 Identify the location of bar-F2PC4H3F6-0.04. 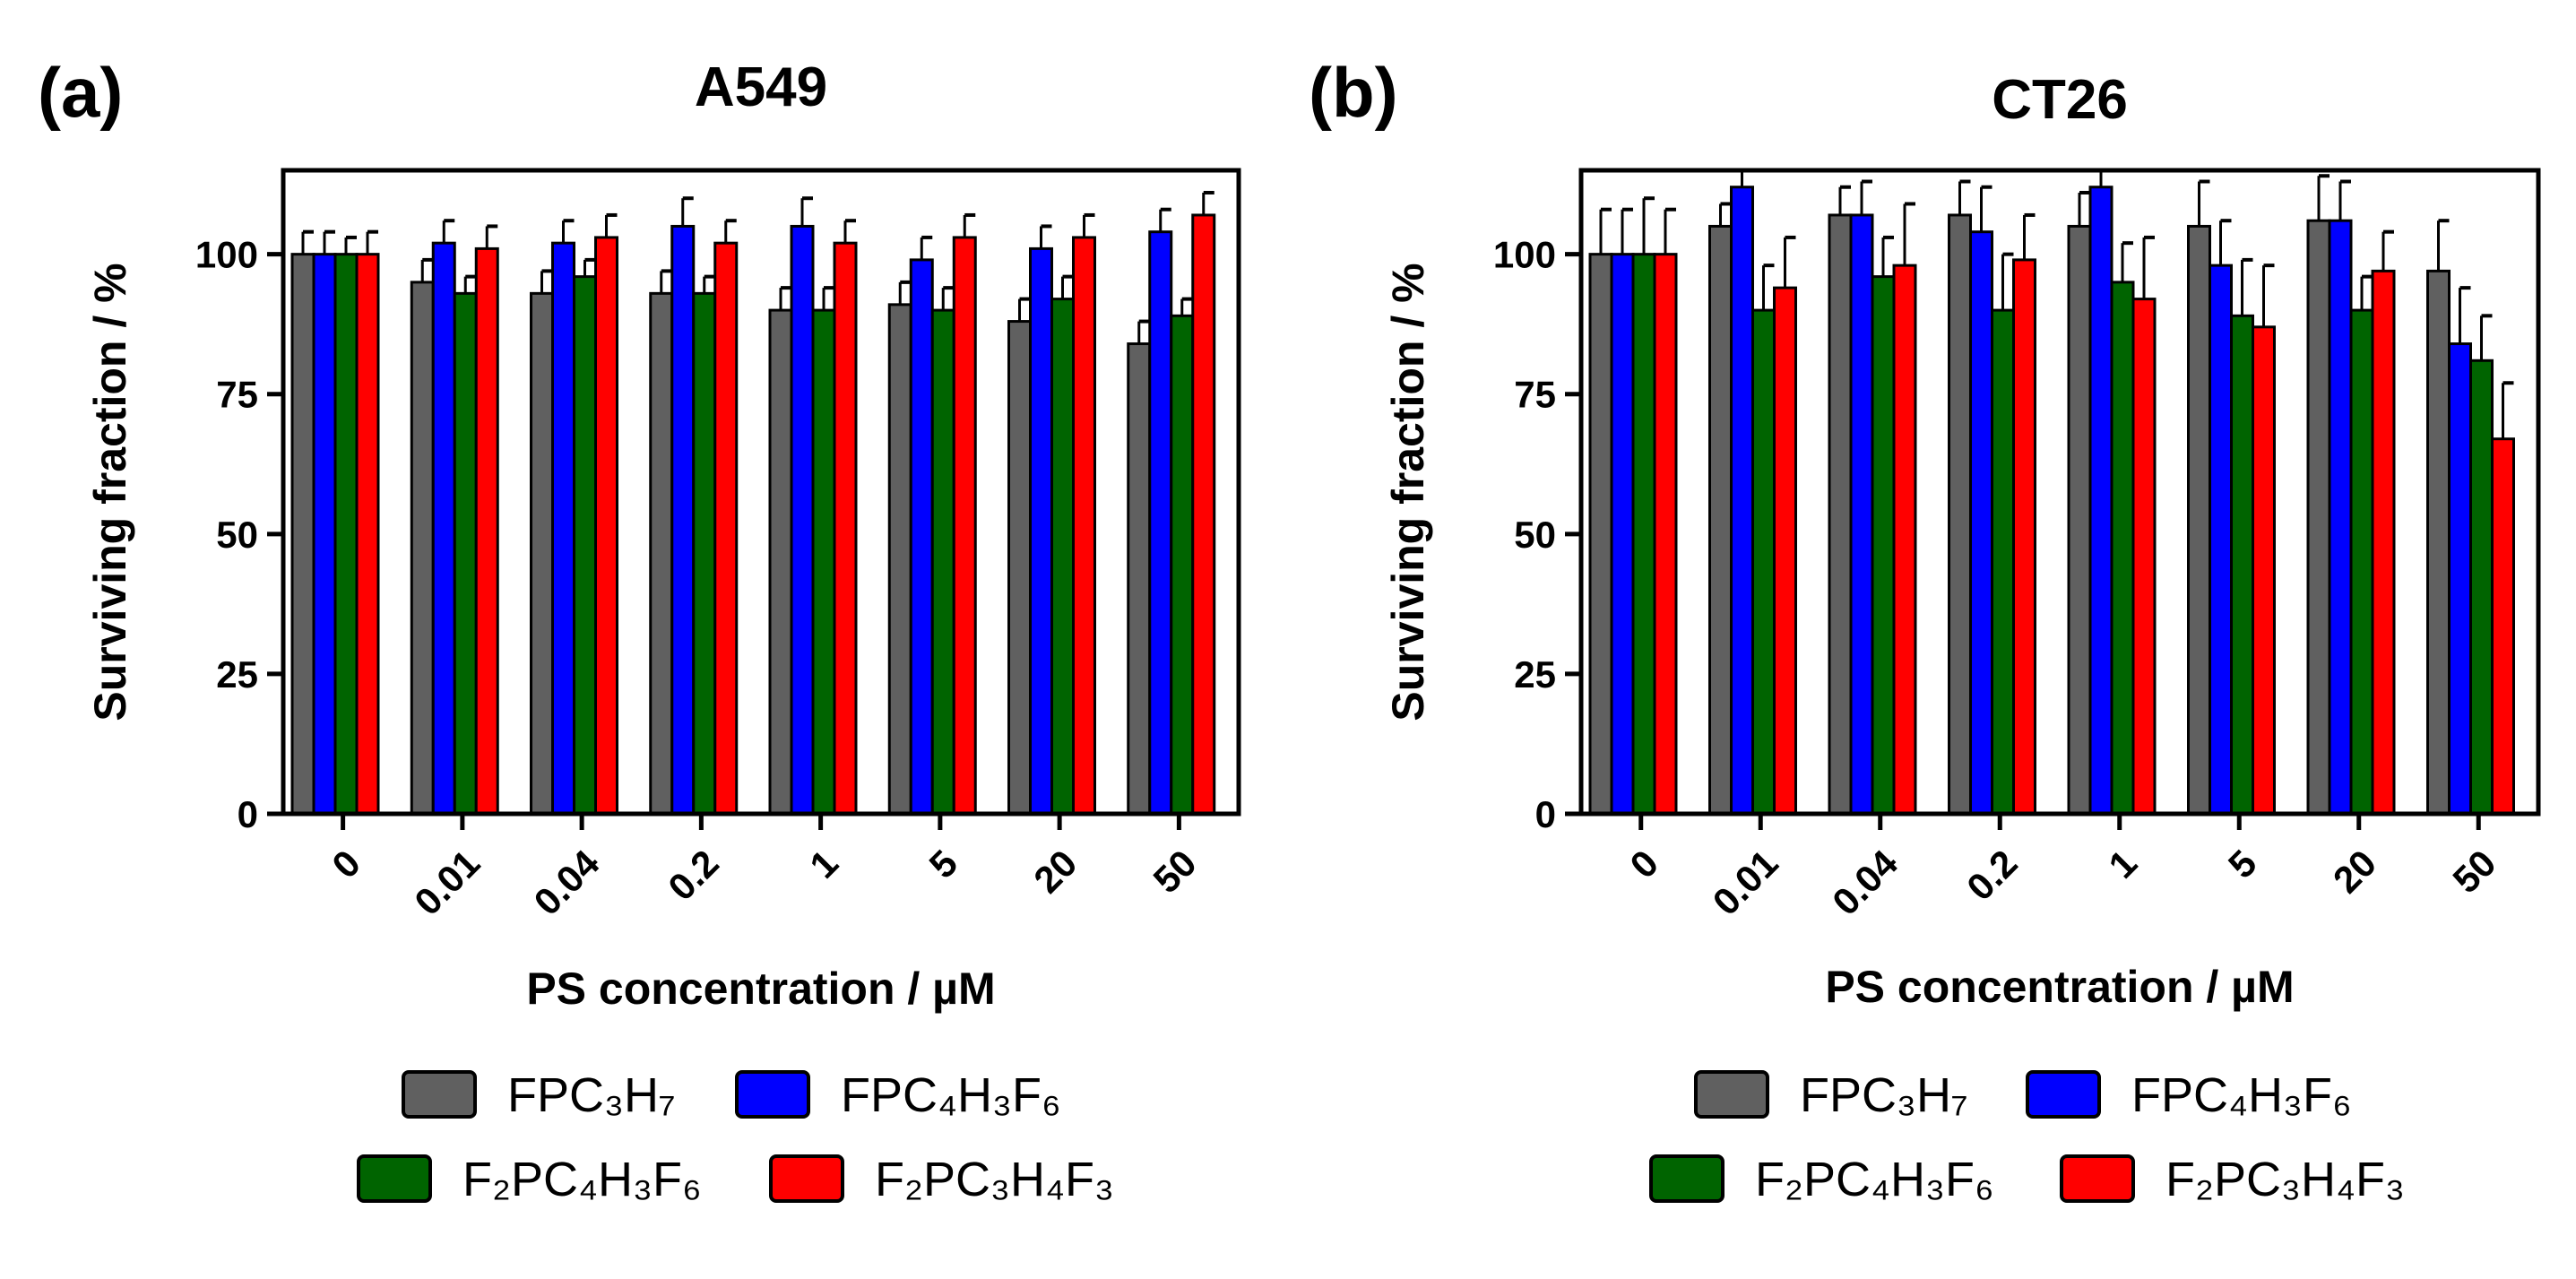
(1883, 545).